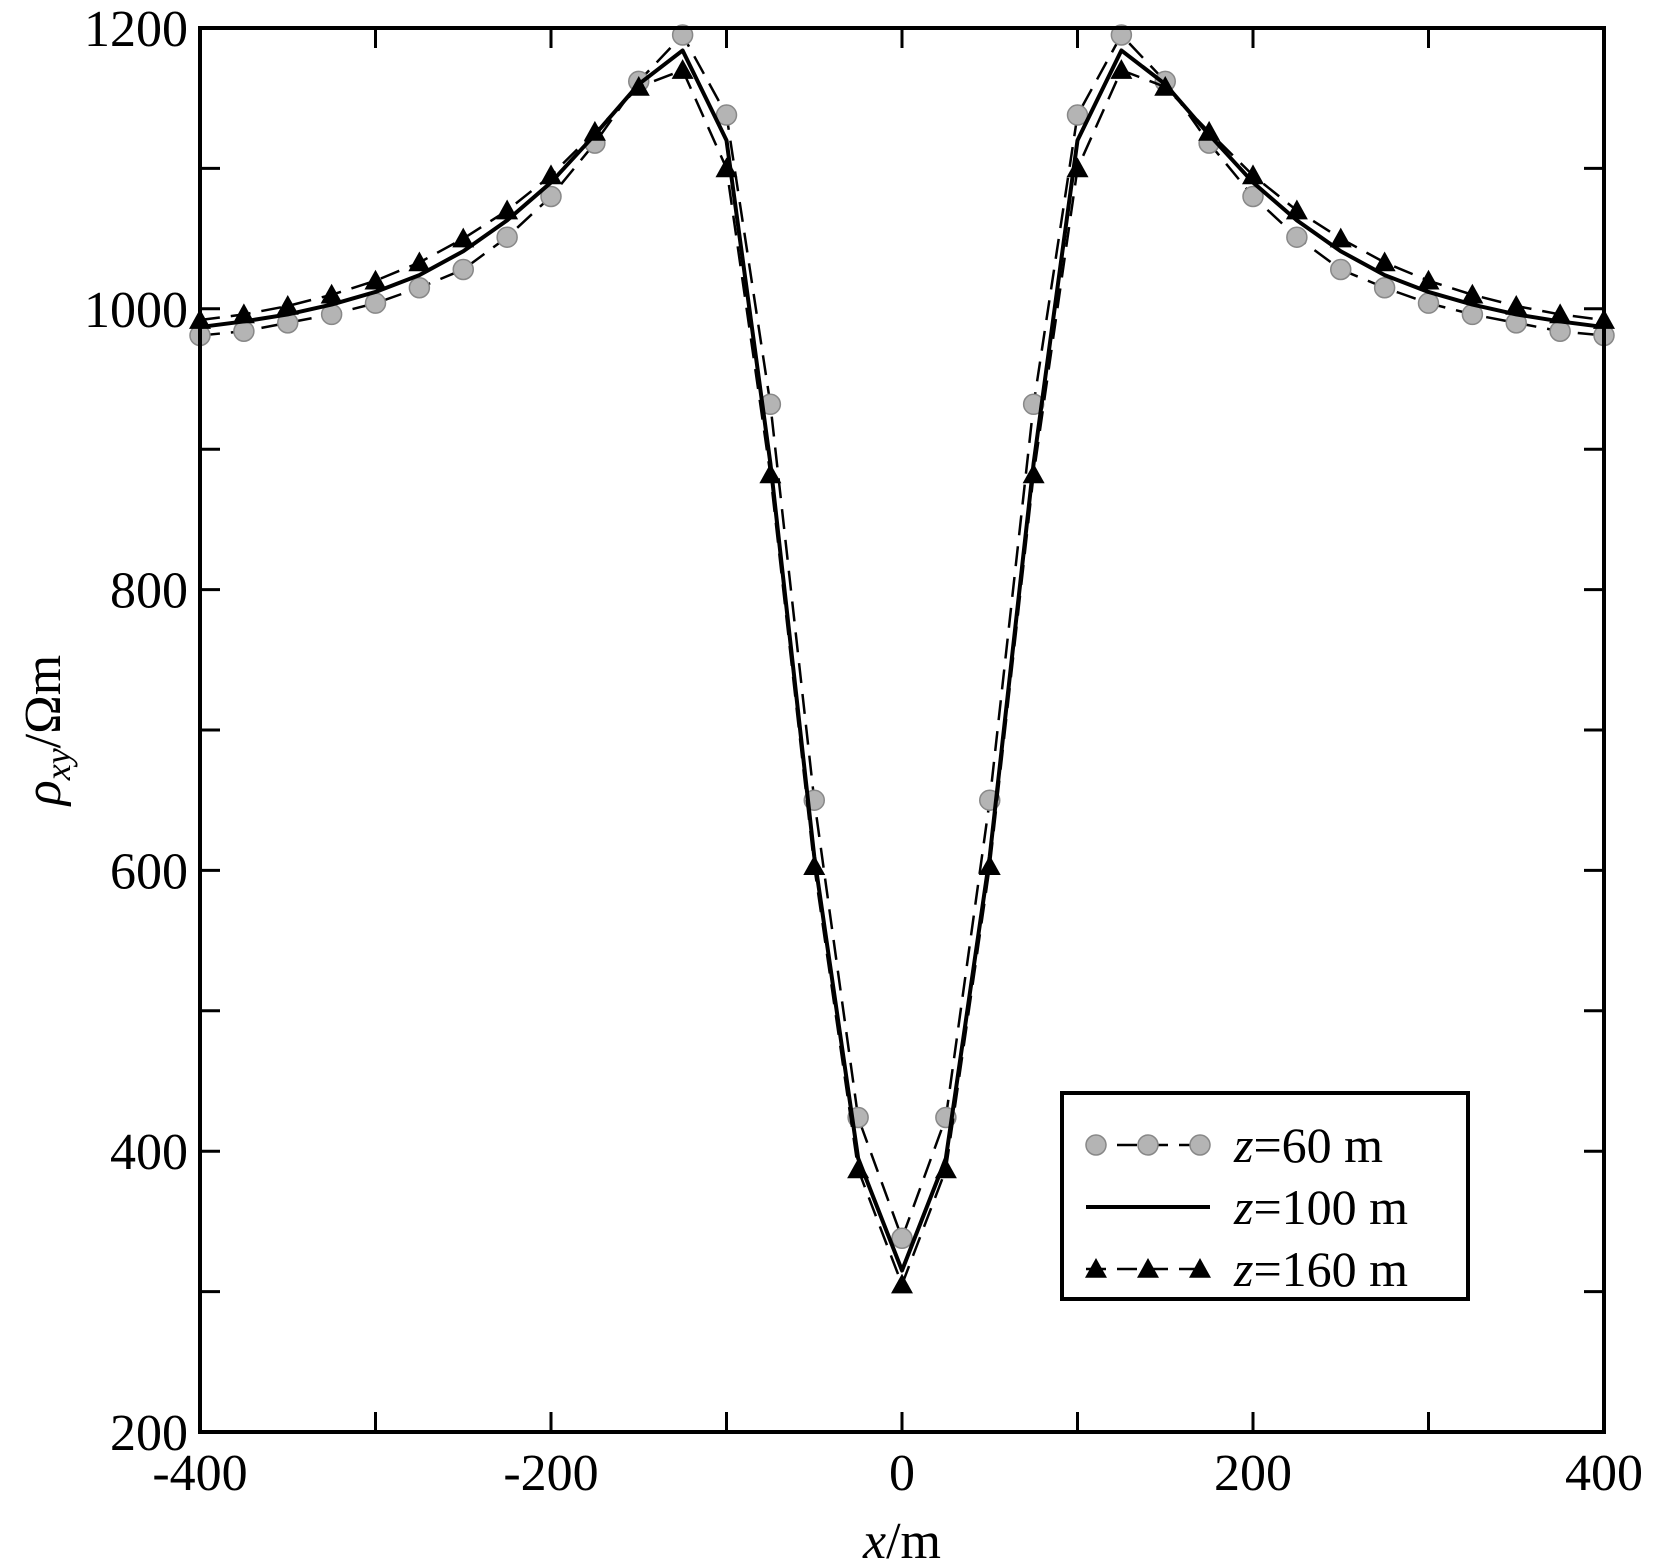  I want to click on x-tick-label: 400, so click(1604, 1473).